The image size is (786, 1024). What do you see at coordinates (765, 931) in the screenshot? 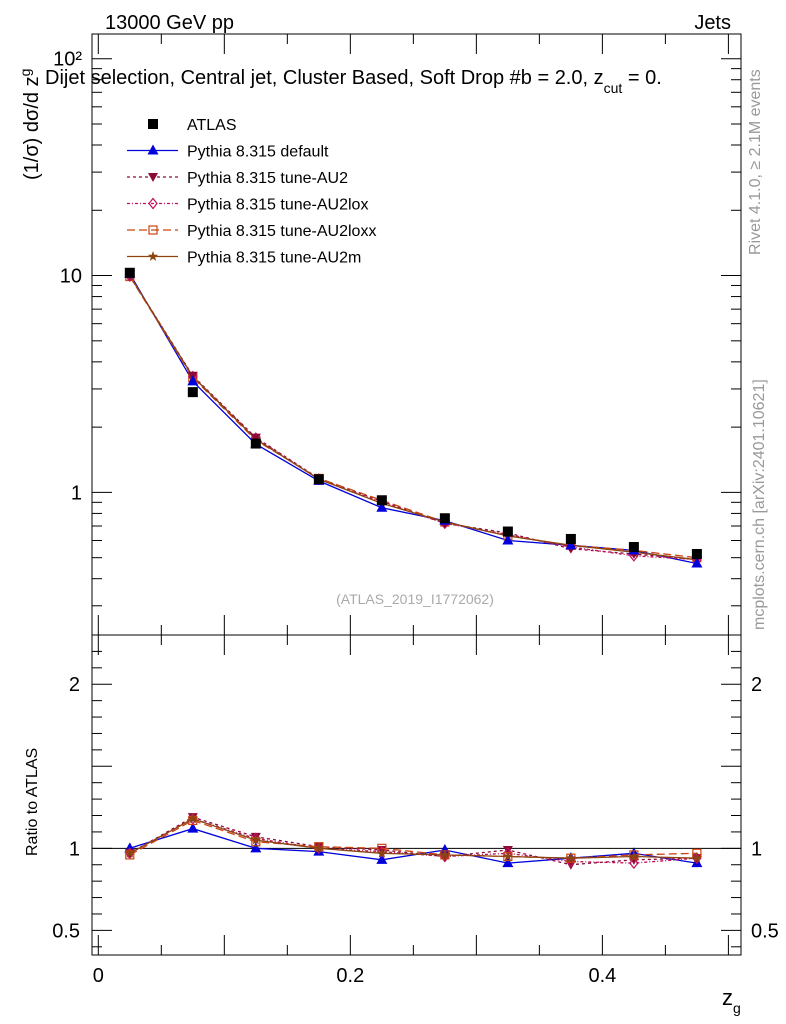
I see `ratio-y-tick-label-right: 0.5` at bounding box center [765, 931].